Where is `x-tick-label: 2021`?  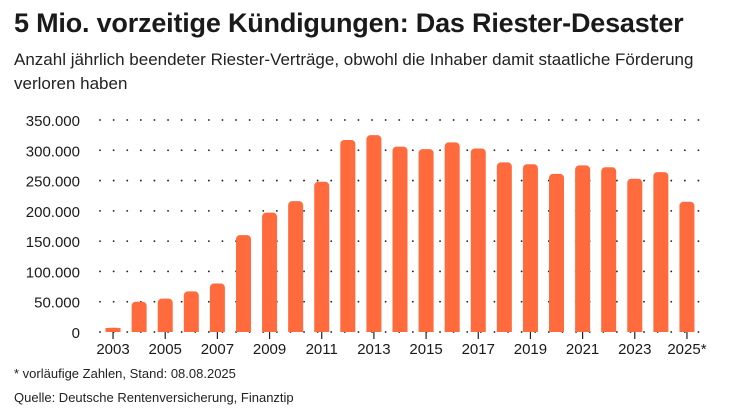
x-tick-label: 2021 is located at coordinates (582, 349).